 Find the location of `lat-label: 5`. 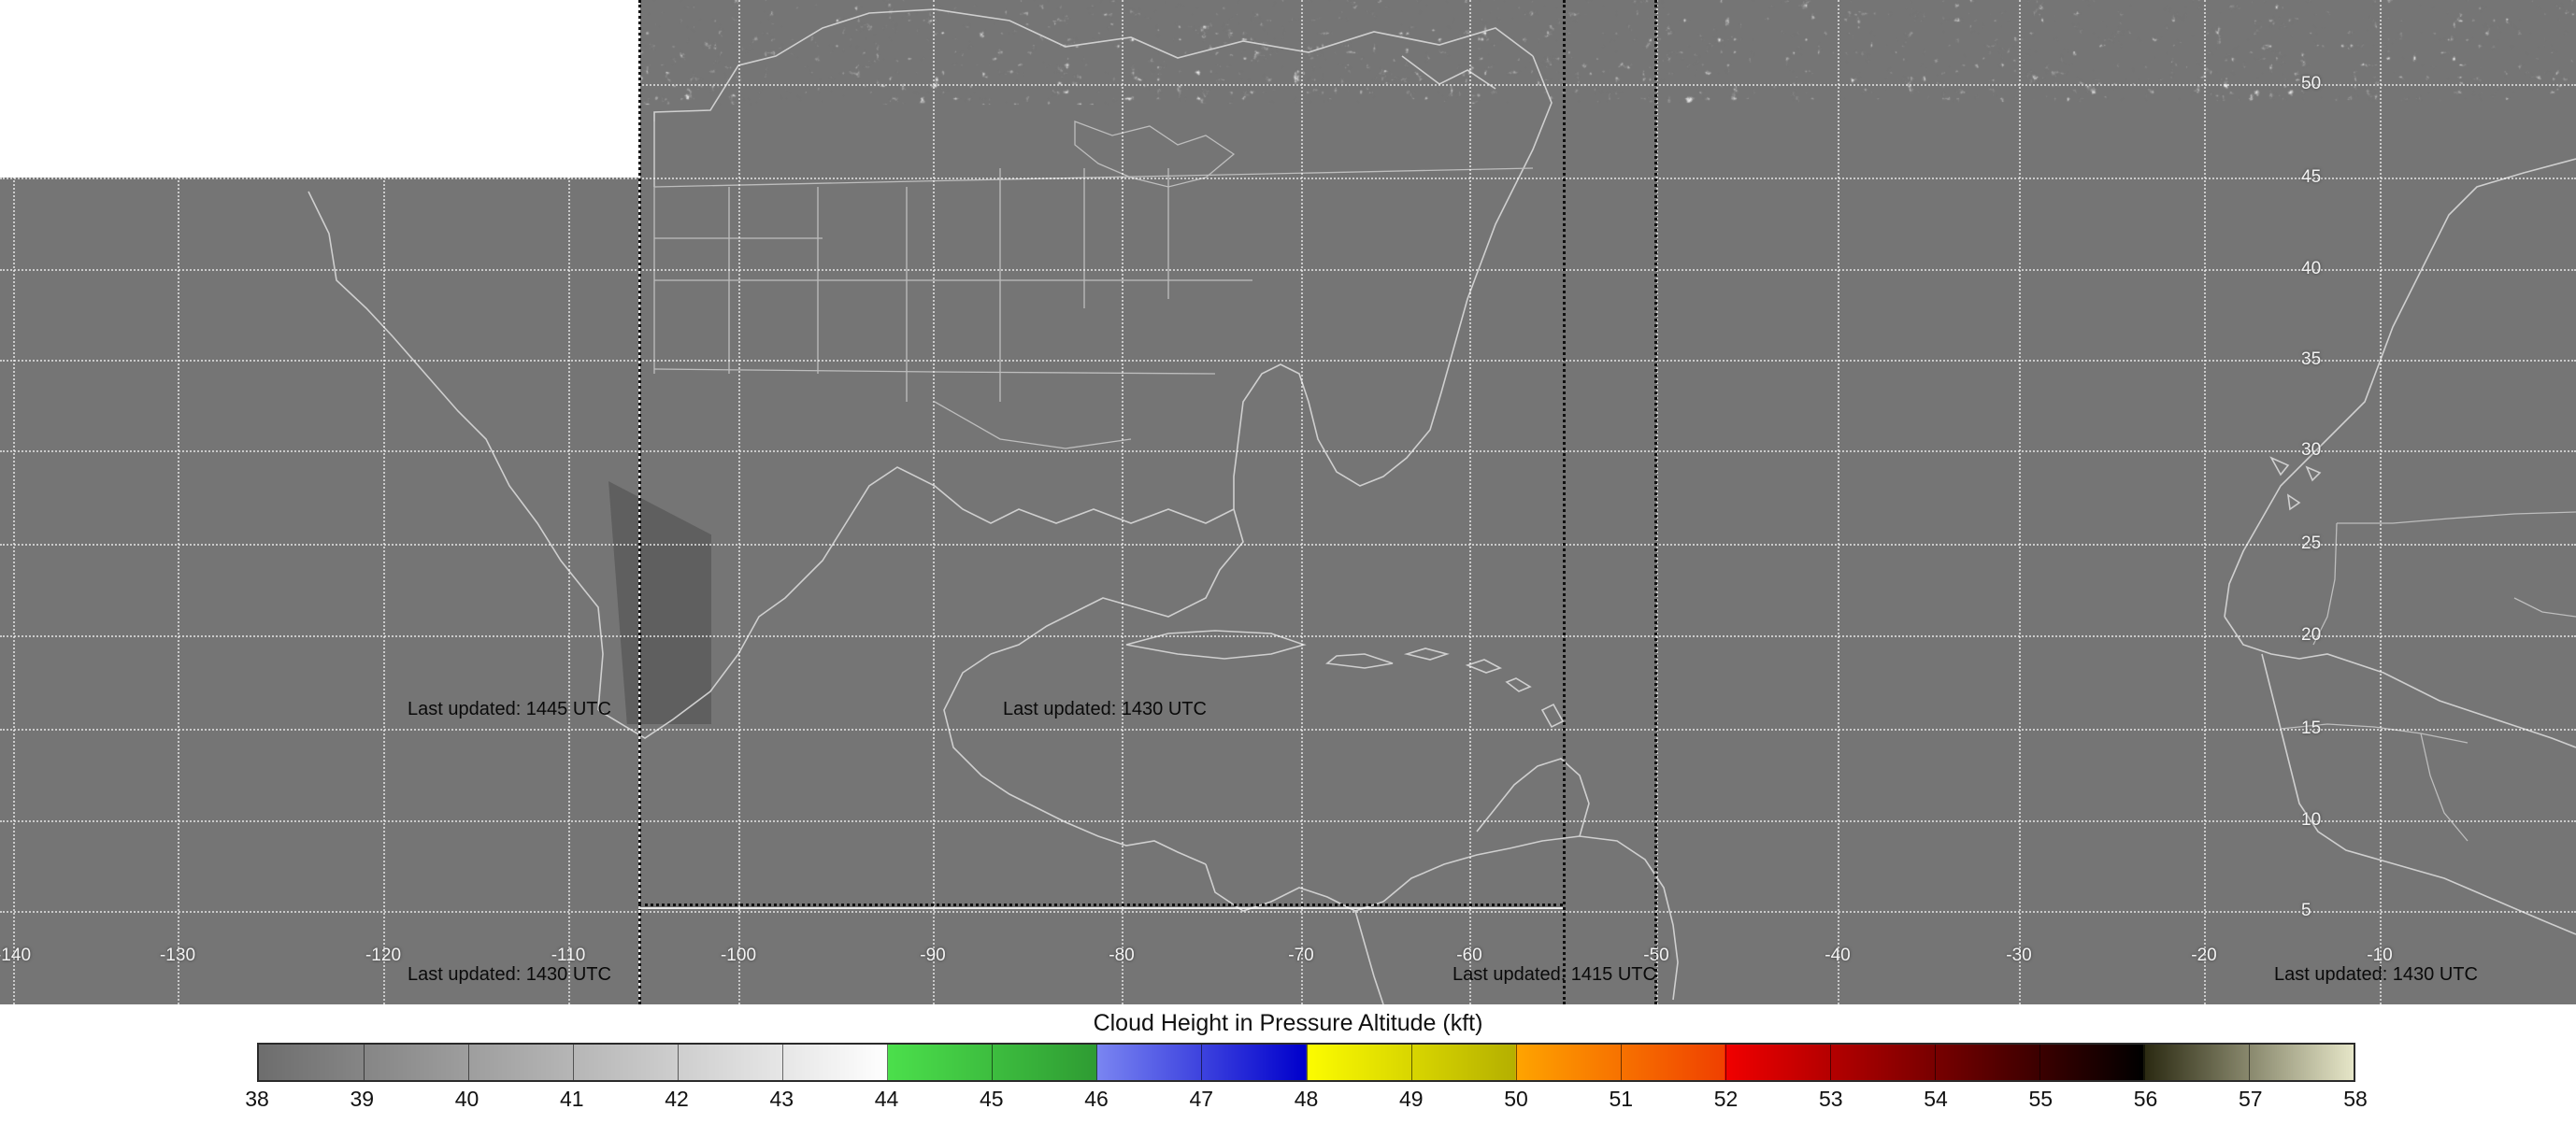

lat-label: 5 is located at coordinates (2306, 911).